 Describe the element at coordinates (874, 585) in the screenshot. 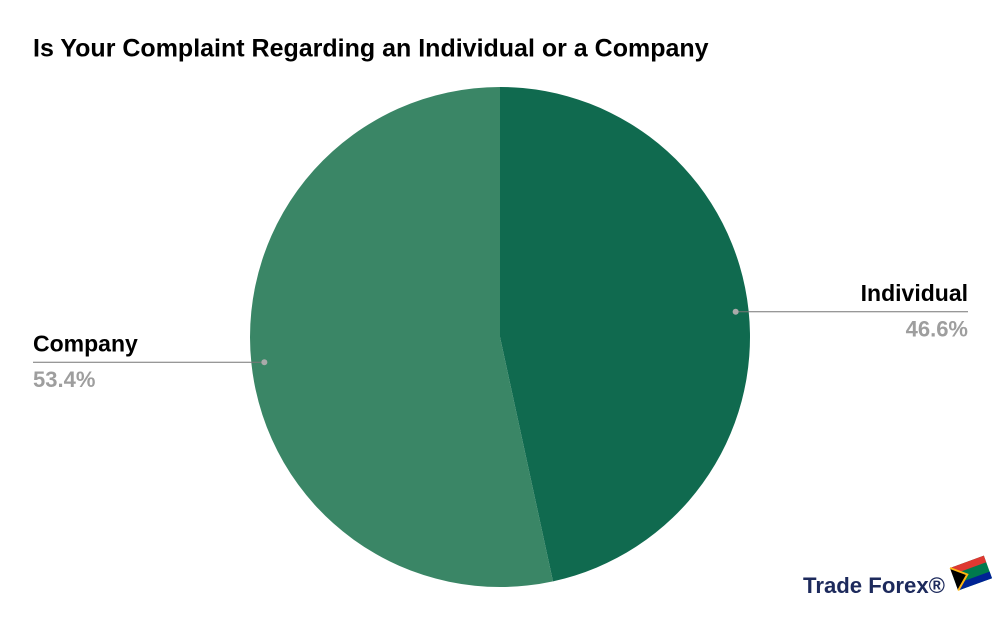

I see `logo-text: Trade Forex®` at that location.